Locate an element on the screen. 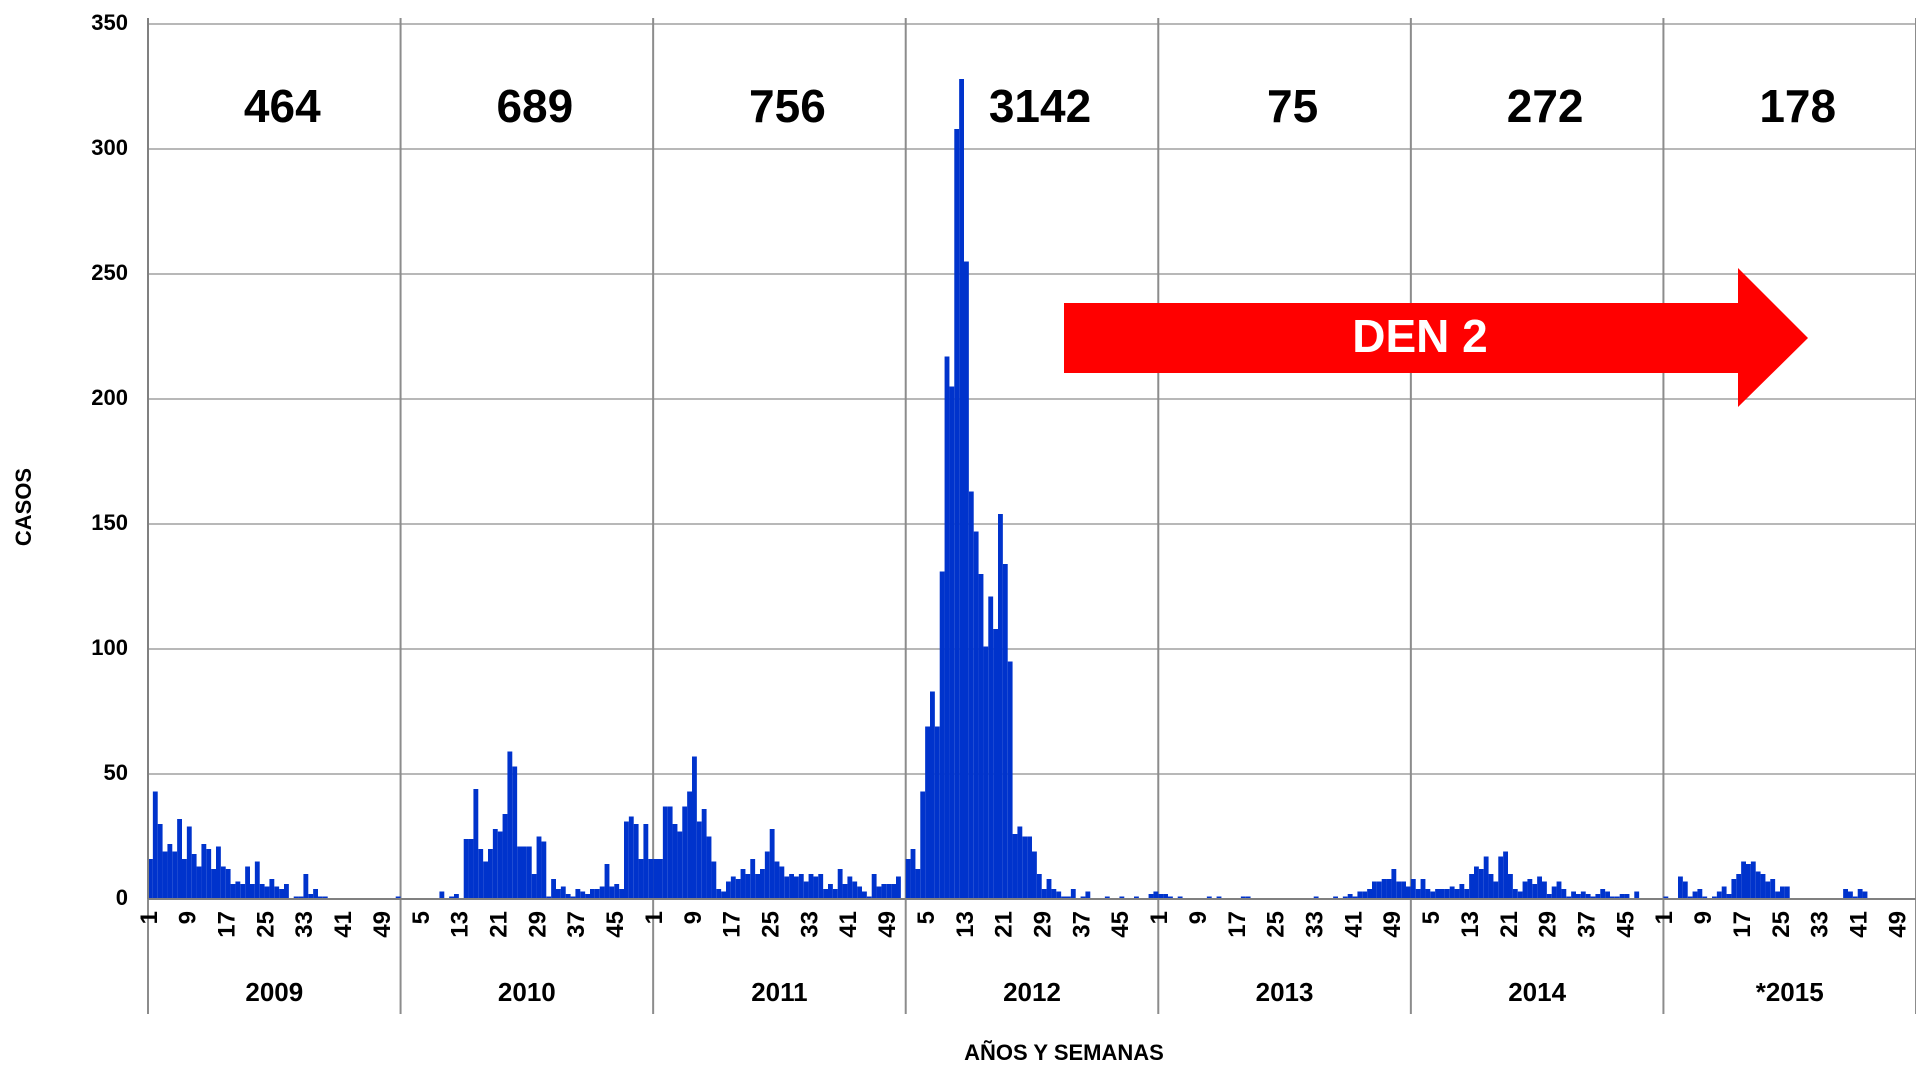 This screenshot has width=1916, height=1068. year-label: 2013 is located at coordinates (1285, 992).